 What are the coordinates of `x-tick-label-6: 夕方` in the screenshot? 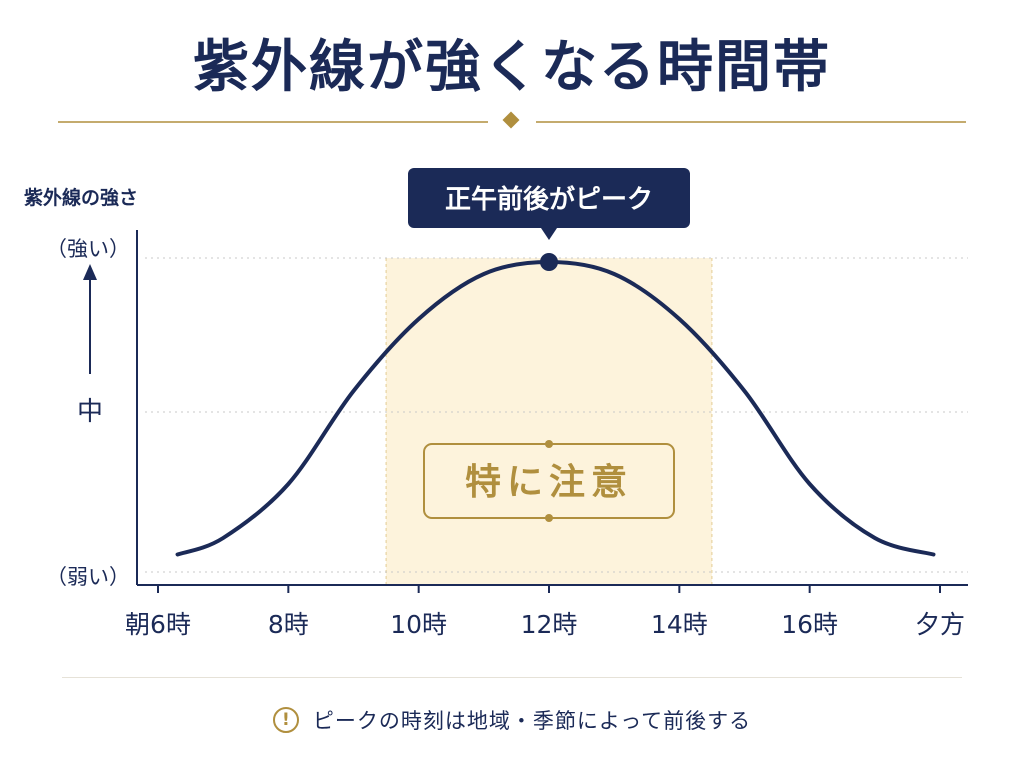 It's located at (940, 624).